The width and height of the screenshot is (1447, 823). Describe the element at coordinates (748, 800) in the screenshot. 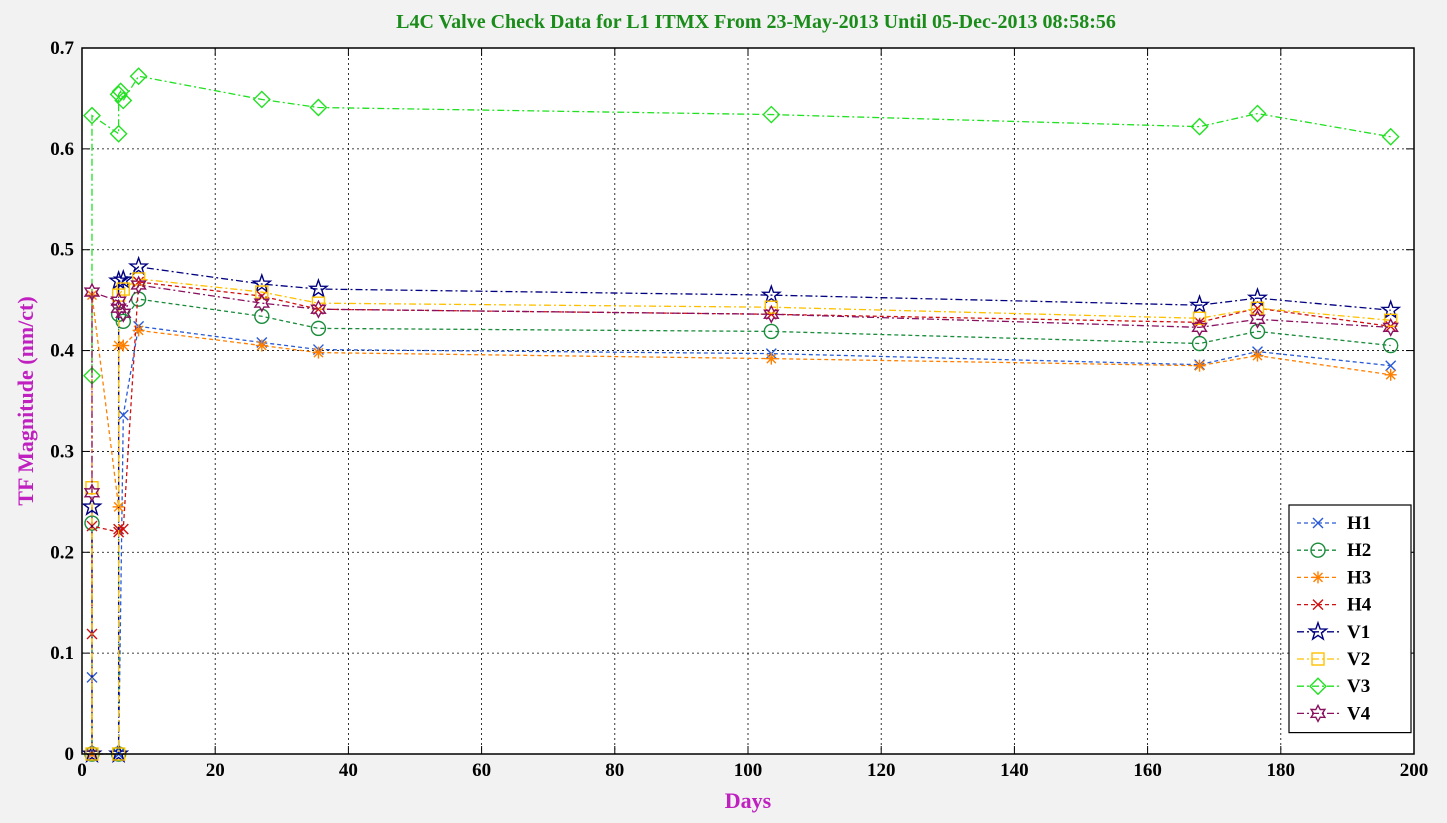

I see `x-axis-label: Days` at that location.